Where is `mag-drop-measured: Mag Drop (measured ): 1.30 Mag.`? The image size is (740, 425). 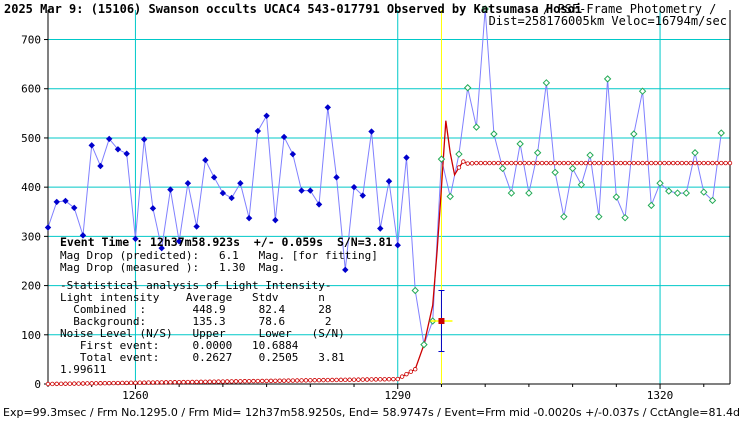 mag-drop-measured: Mag Drop (measured ): 1.30 Mag. is located at coordinates (173, 267).